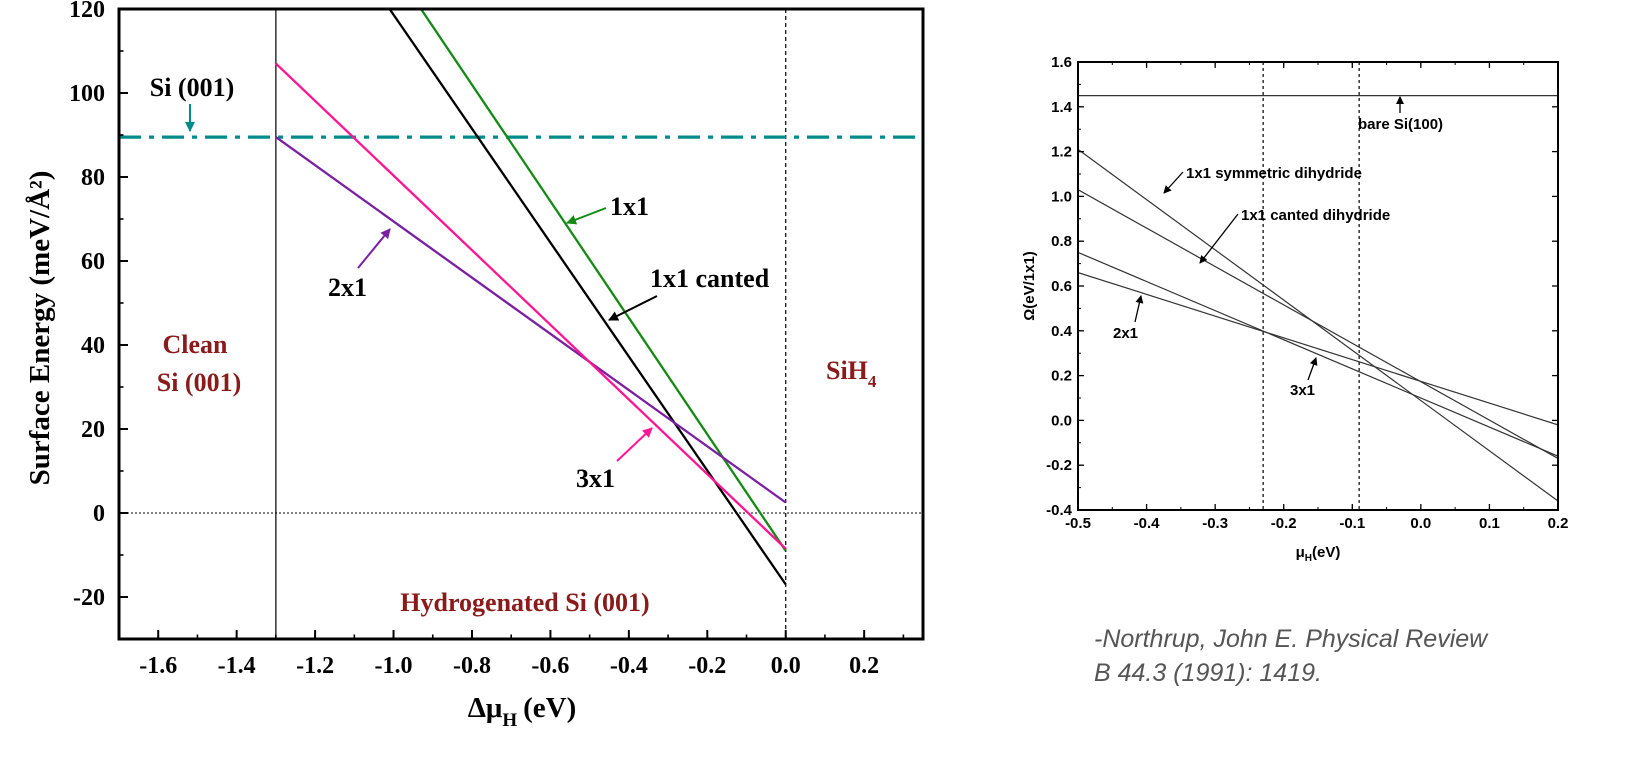 The image size is (1629, 764). I want to click on left-x-tick-label: -0.8, so click(472, 666).